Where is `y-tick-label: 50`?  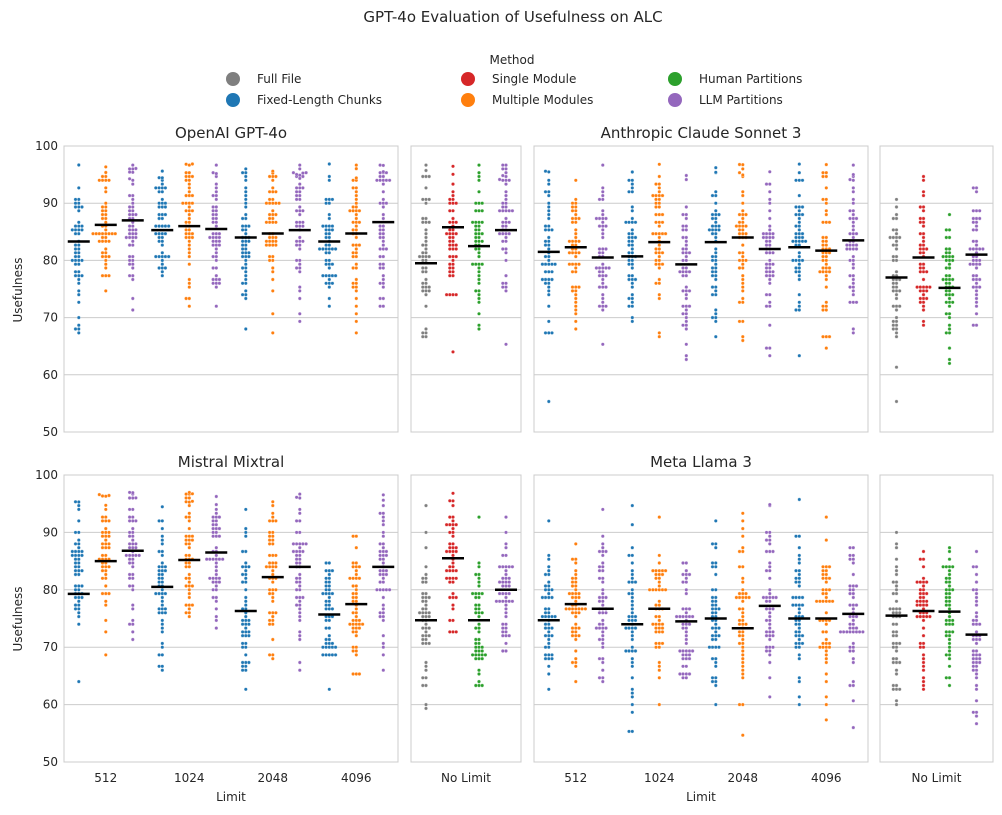 y-tick-label: 50 is located at coordinates (50, 762).